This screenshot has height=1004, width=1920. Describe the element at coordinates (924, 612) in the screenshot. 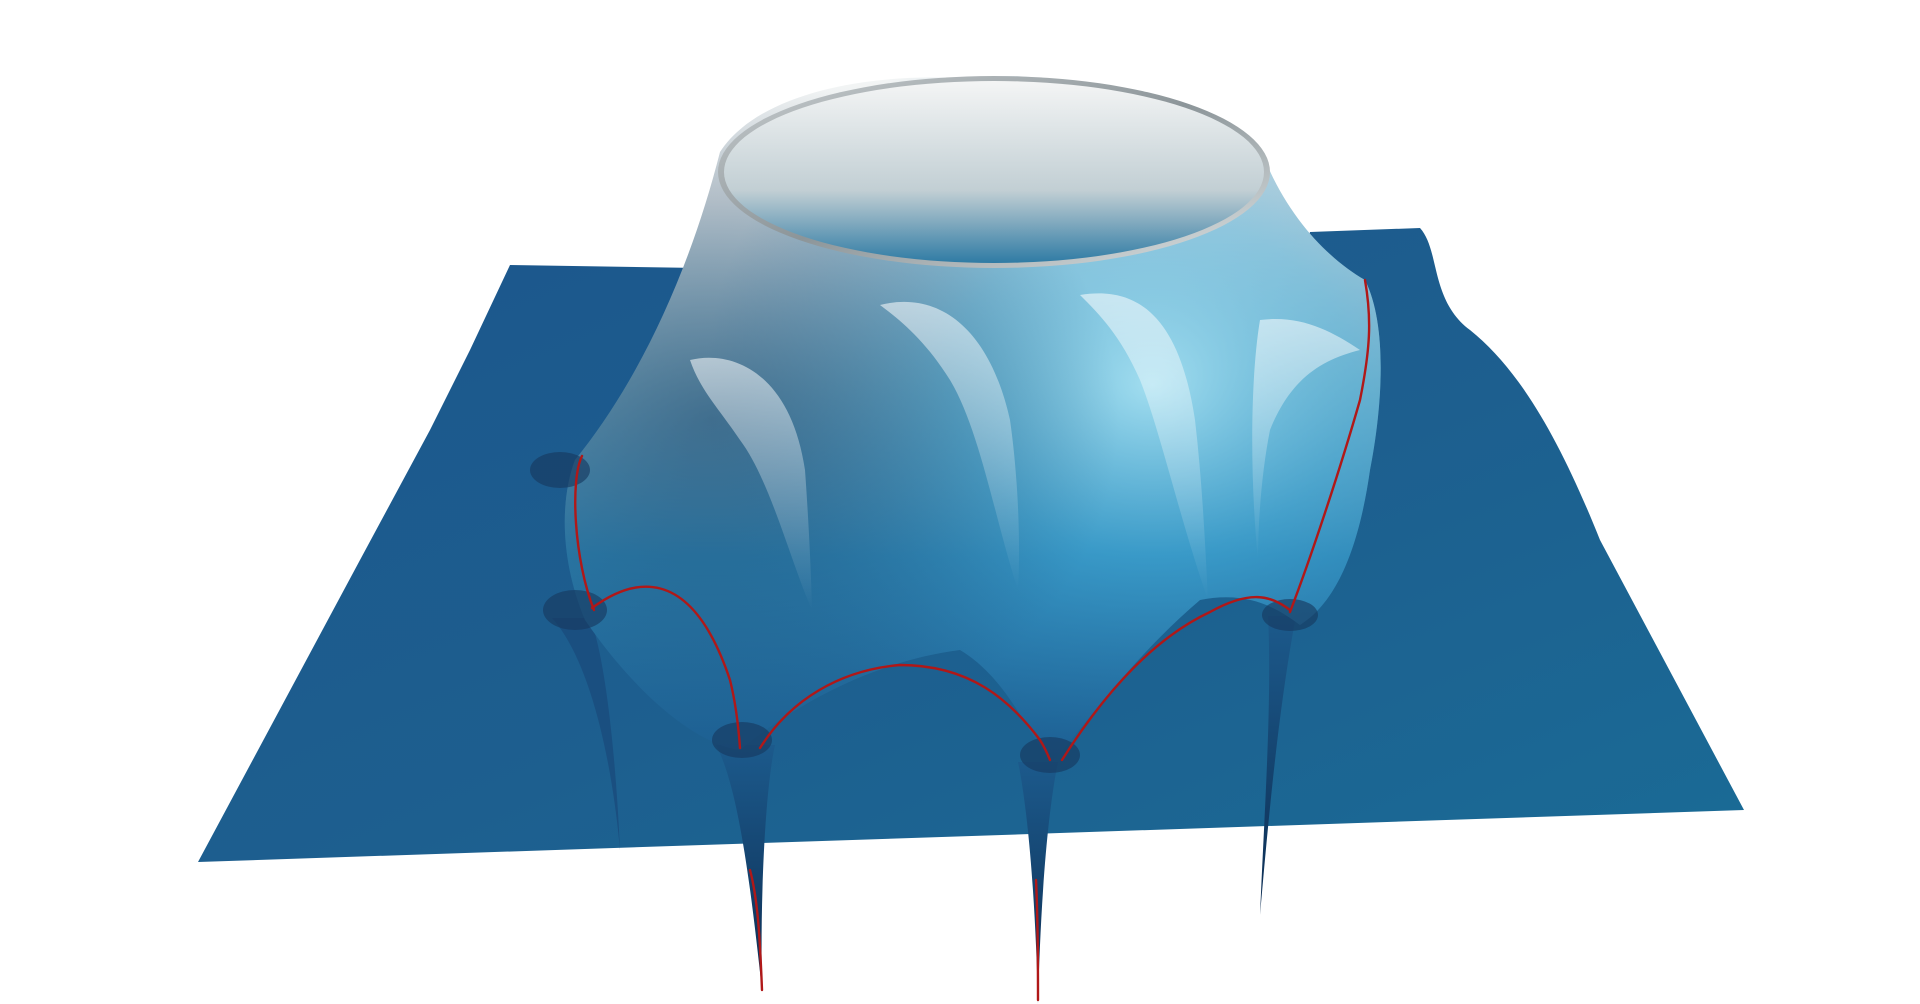

I see `cusp-pockets` at that location.